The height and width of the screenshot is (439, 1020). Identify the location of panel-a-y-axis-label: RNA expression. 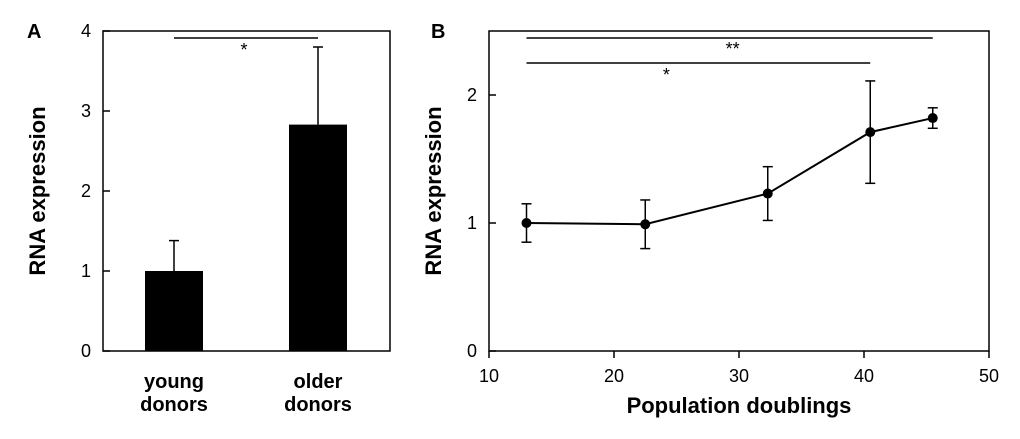
(37, 190).